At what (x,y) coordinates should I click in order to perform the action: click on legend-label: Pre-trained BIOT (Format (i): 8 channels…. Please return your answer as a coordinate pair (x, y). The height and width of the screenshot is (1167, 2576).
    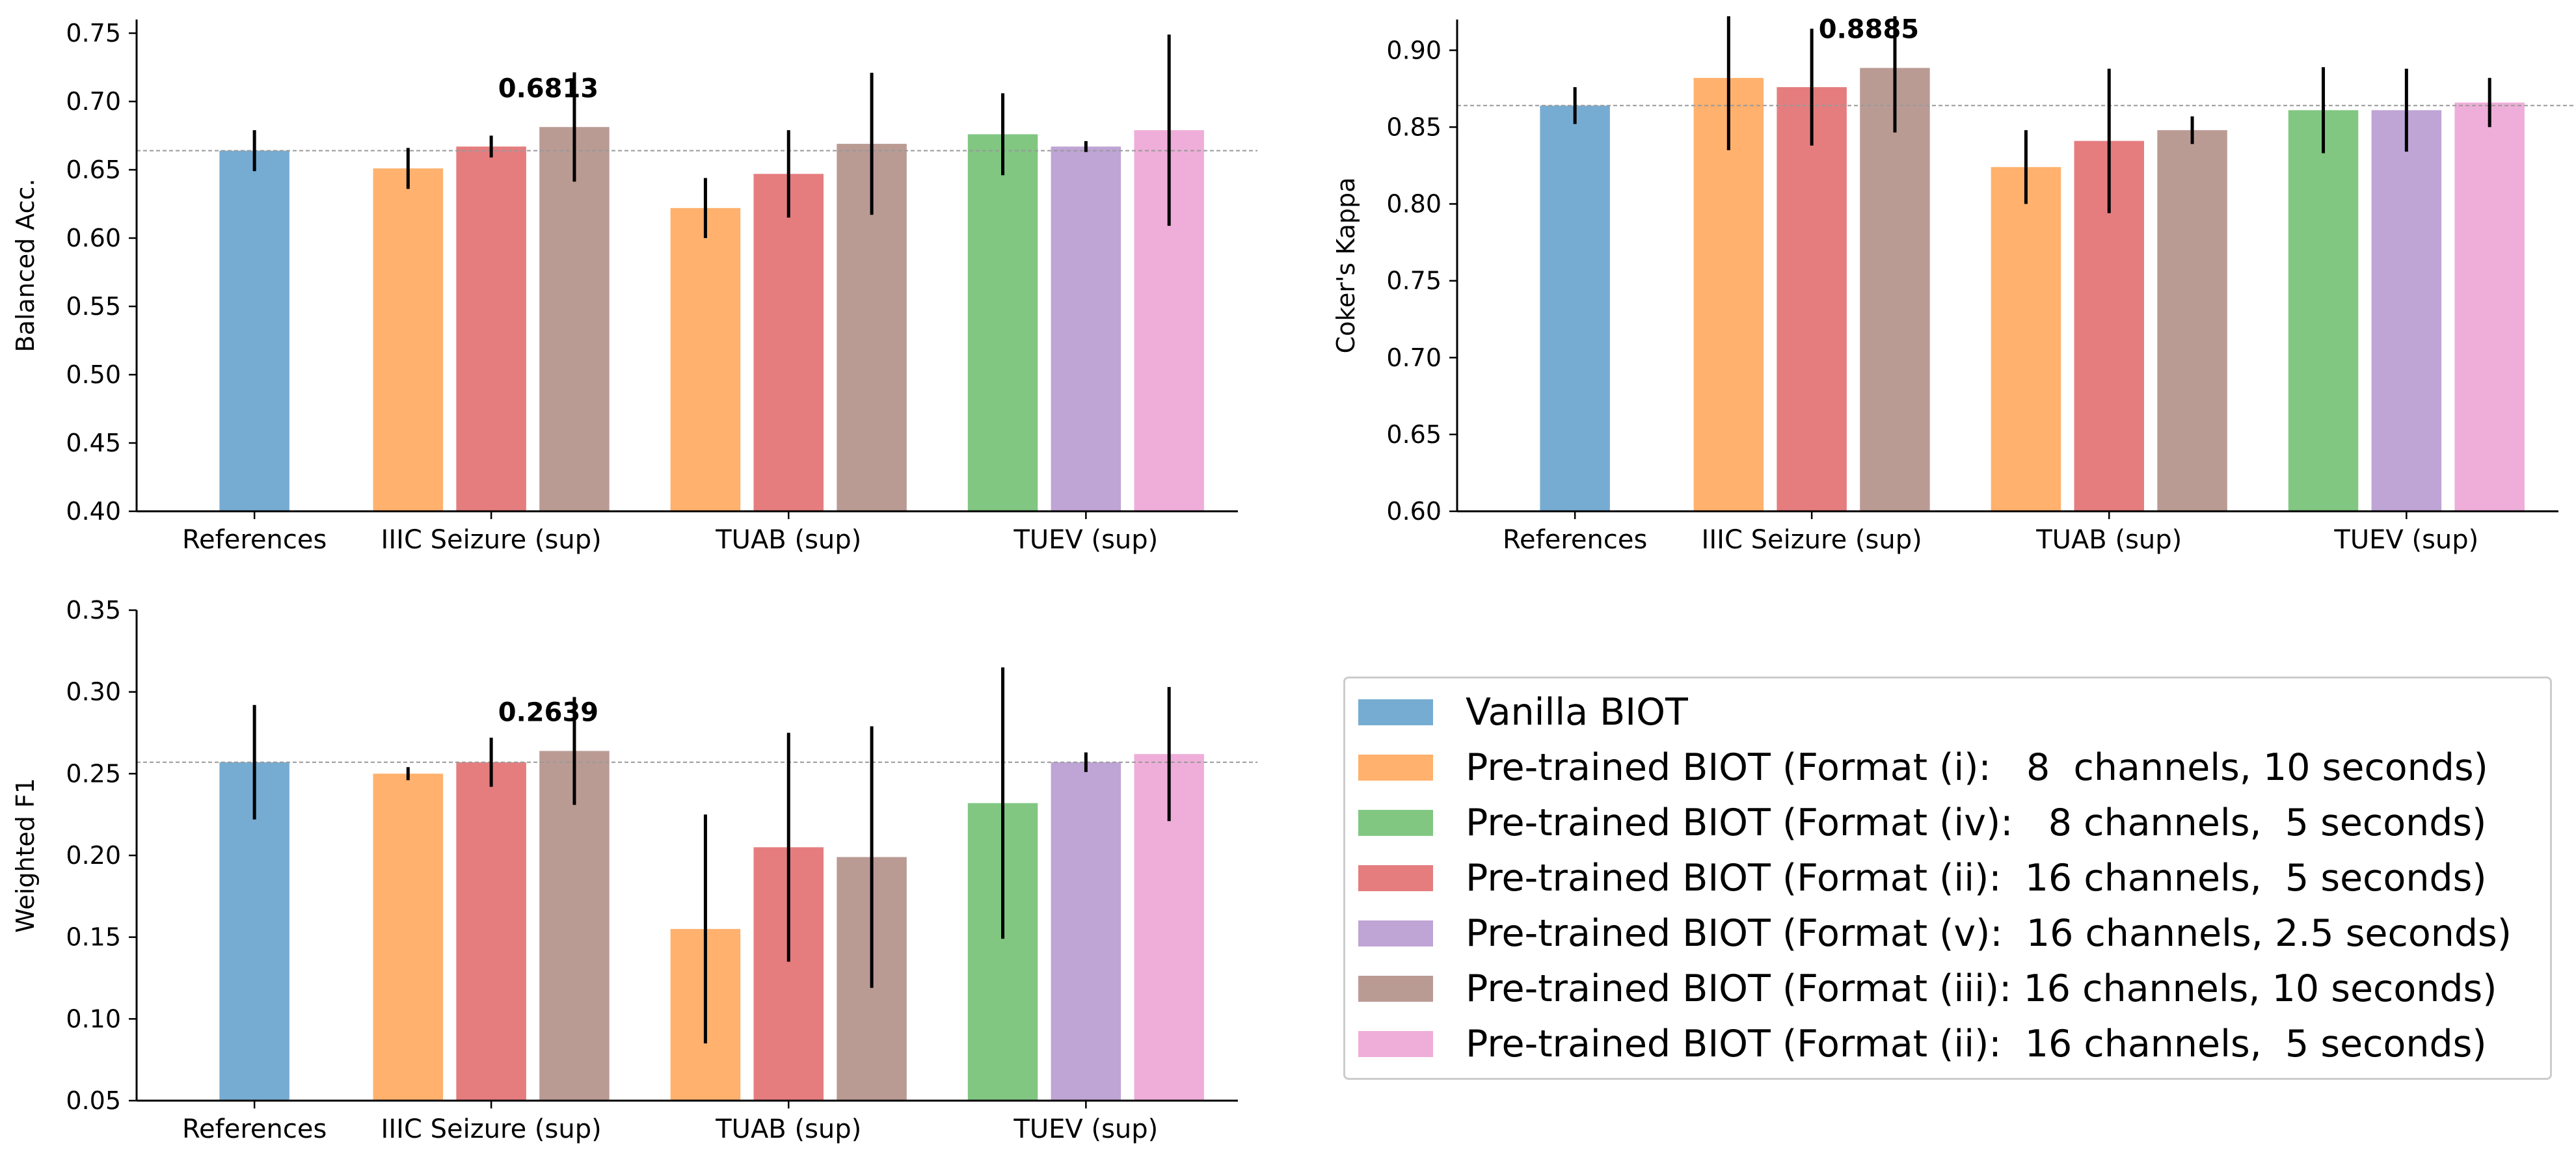
    Looking at the image, I should click on (1977, 767).